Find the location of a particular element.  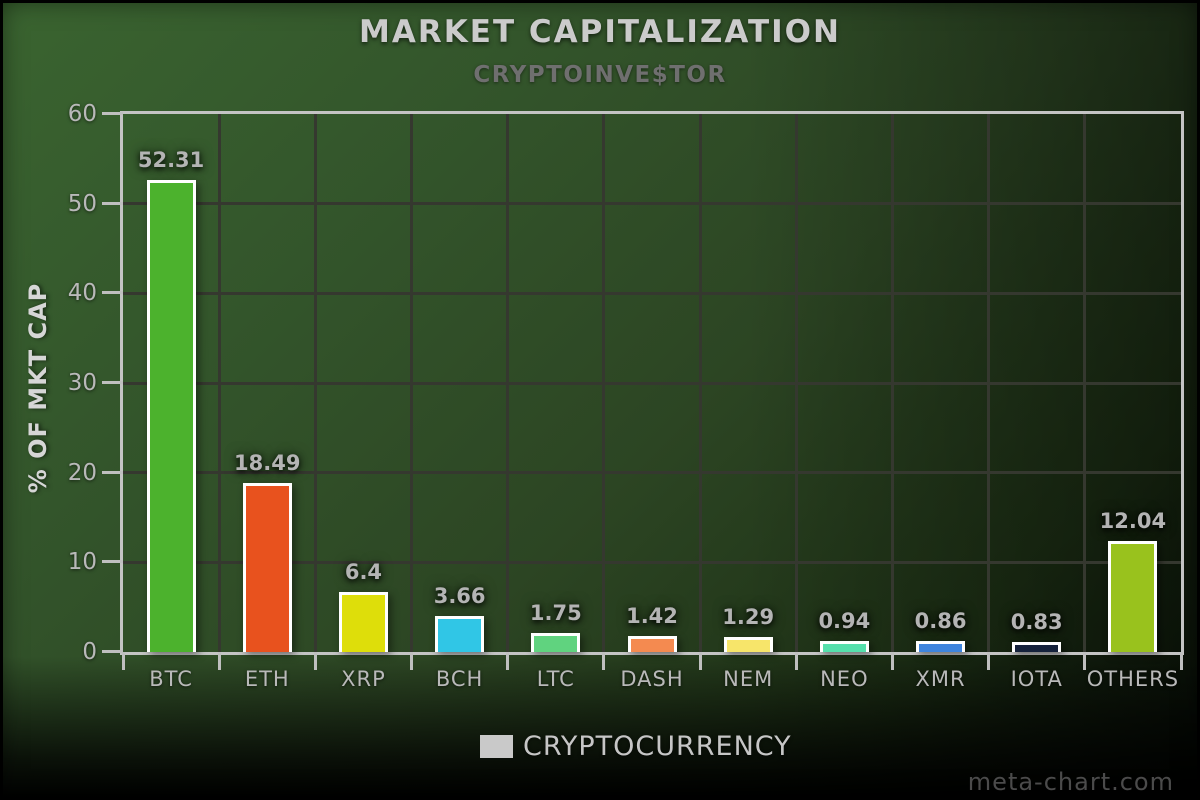

bar-value-label: 1.42 is located at coordinates (652, 616).